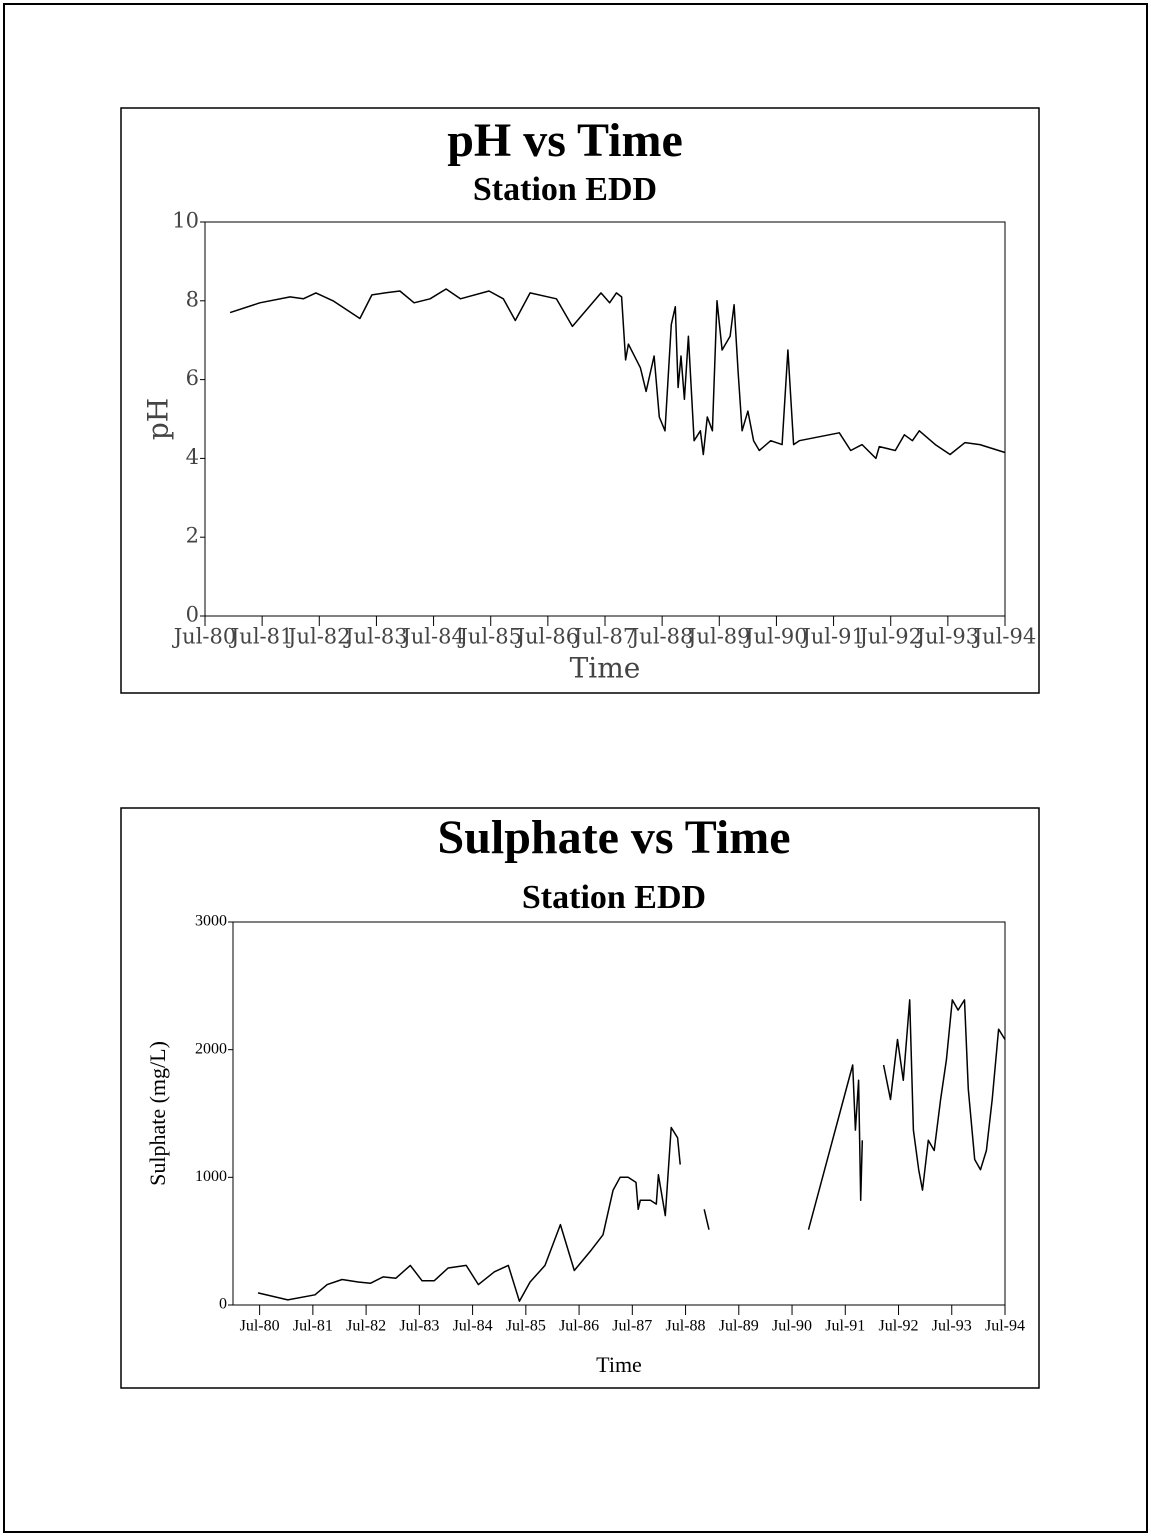 This screenshot has width=1151, height=1536. I want to click on y-tick-label: 8, so click(192, 299).